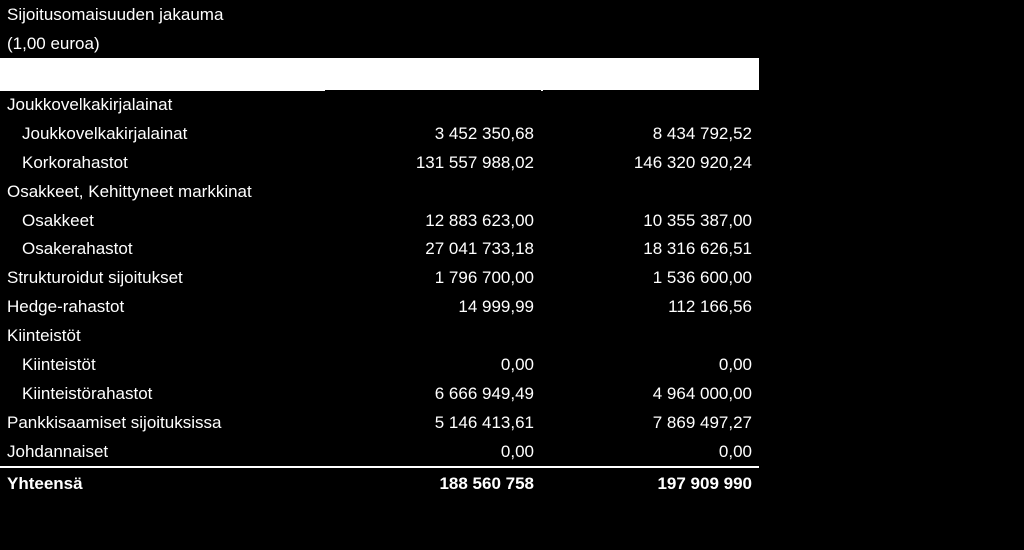 Image resolution: width=1024 pixels, height=550 pixels. I want to click on table-row: Kiinteistöt 0,00 0,00, so click(379, 365).